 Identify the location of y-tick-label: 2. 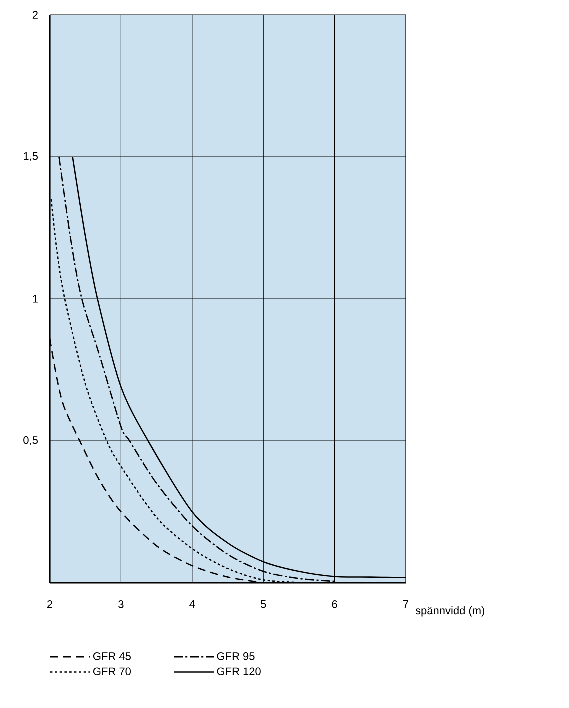
(35, 15).